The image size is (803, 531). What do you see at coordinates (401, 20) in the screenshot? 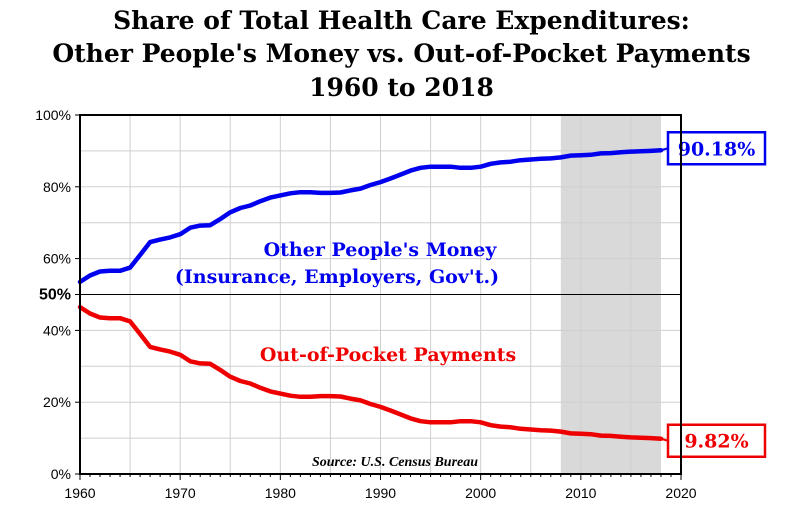
I see `chart-title-line-1: Share of Total Health Care Expenditures:` at bounding box center [401, 20].